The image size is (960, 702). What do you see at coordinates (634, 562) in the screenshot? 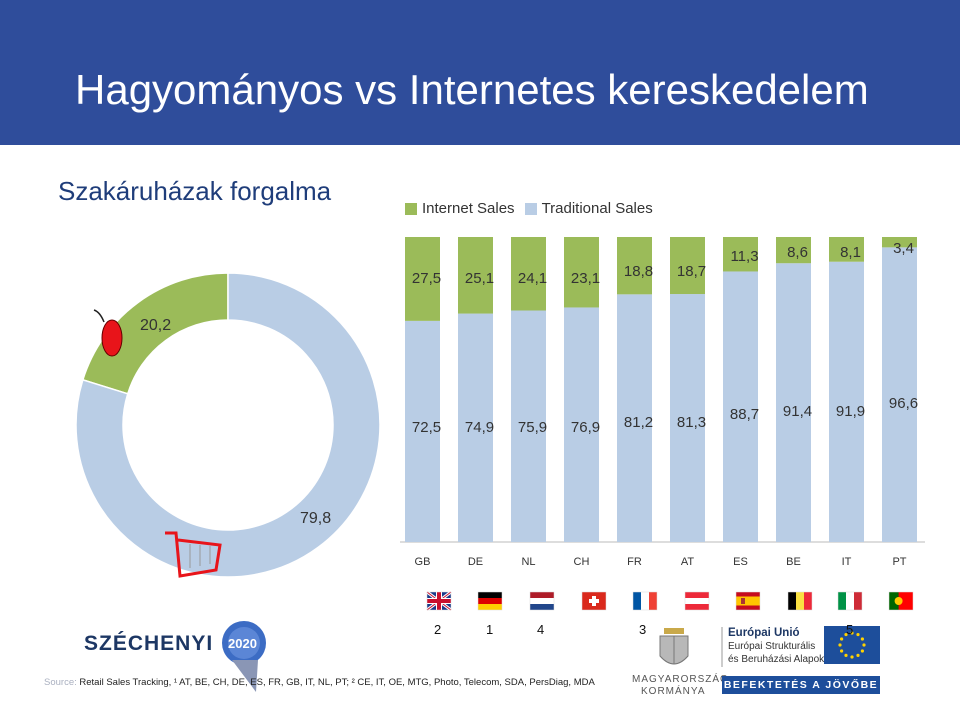
I see `x-tick-label: FR` at bounding box center [634, 562].